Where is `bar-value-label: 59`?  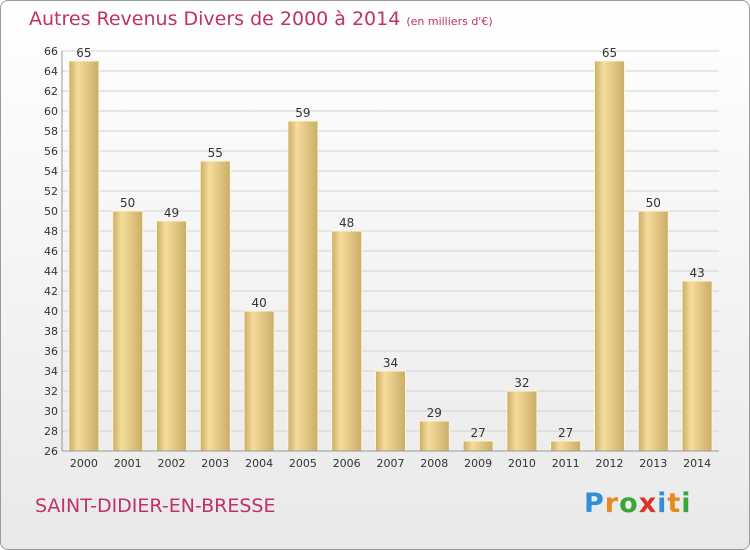
bar-value-label: 59 is located at coordinates (302, 113).